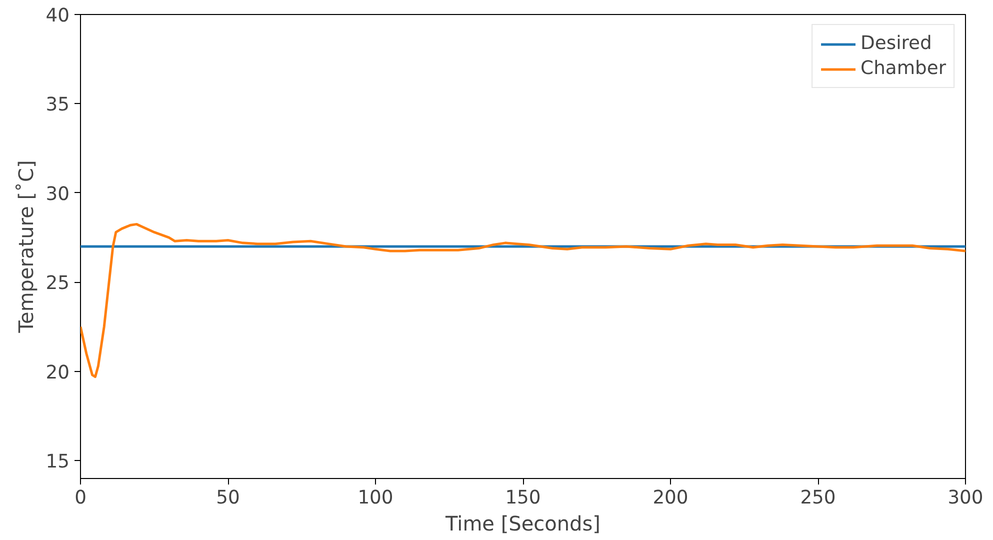  I want to click on x-tick-label: 200, so click(670, 498).